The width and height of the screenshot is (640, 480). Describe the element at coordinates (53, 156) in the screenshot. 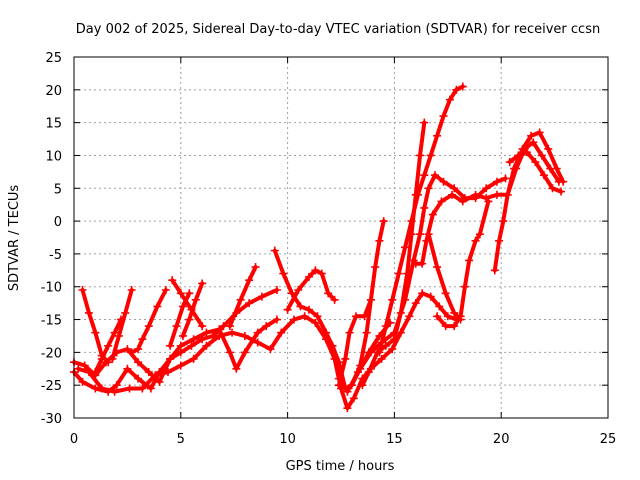

I see `y-tick-label: 10` at that location.